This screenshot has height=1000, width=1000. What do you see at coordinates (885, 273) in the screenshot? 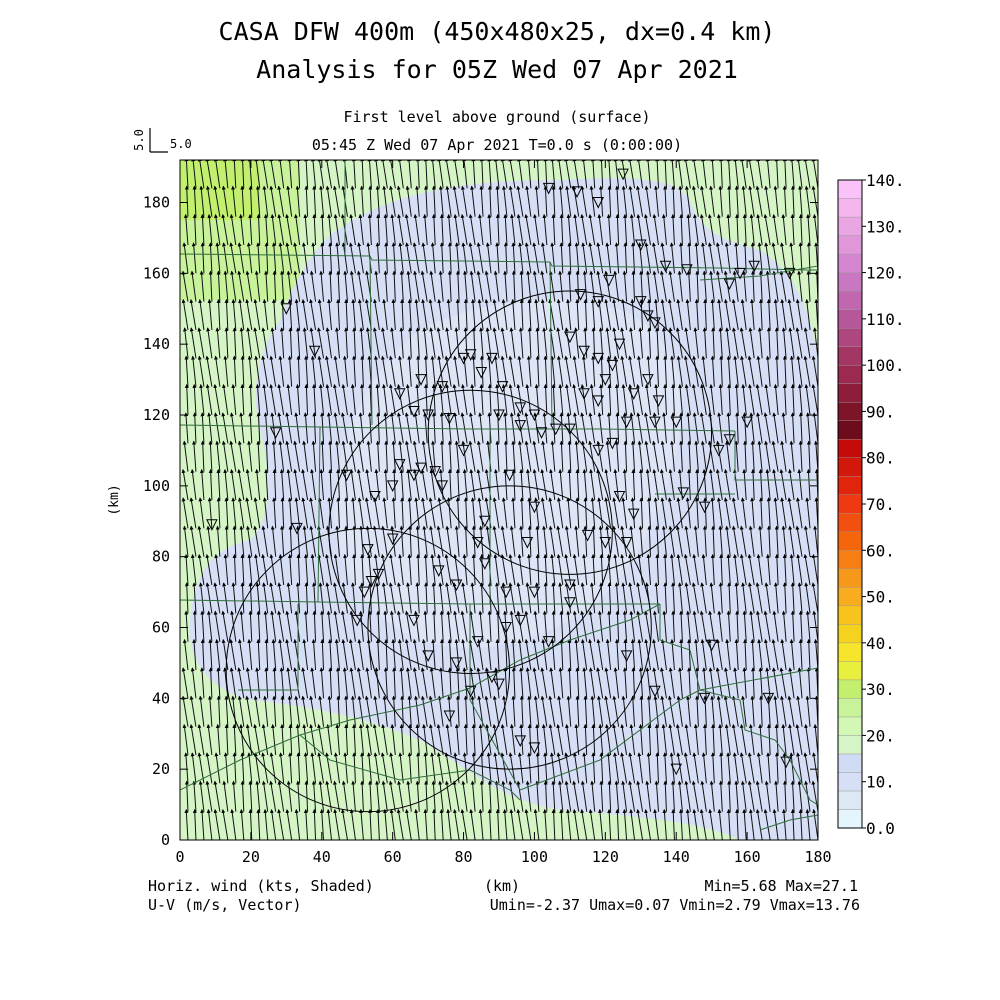
I see `colorbar-label: 120.` at bounding box center [885, 273].